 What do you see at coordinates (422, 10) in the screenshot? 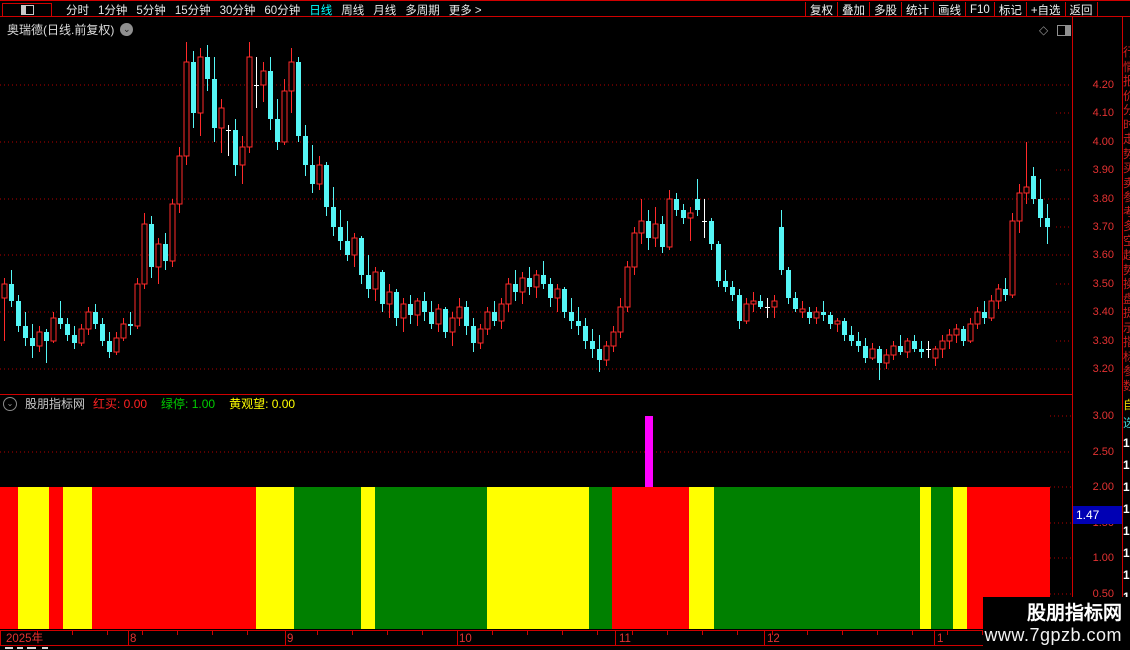
I see `menu-item-9: 多周期` at bounding box center [422, 10].